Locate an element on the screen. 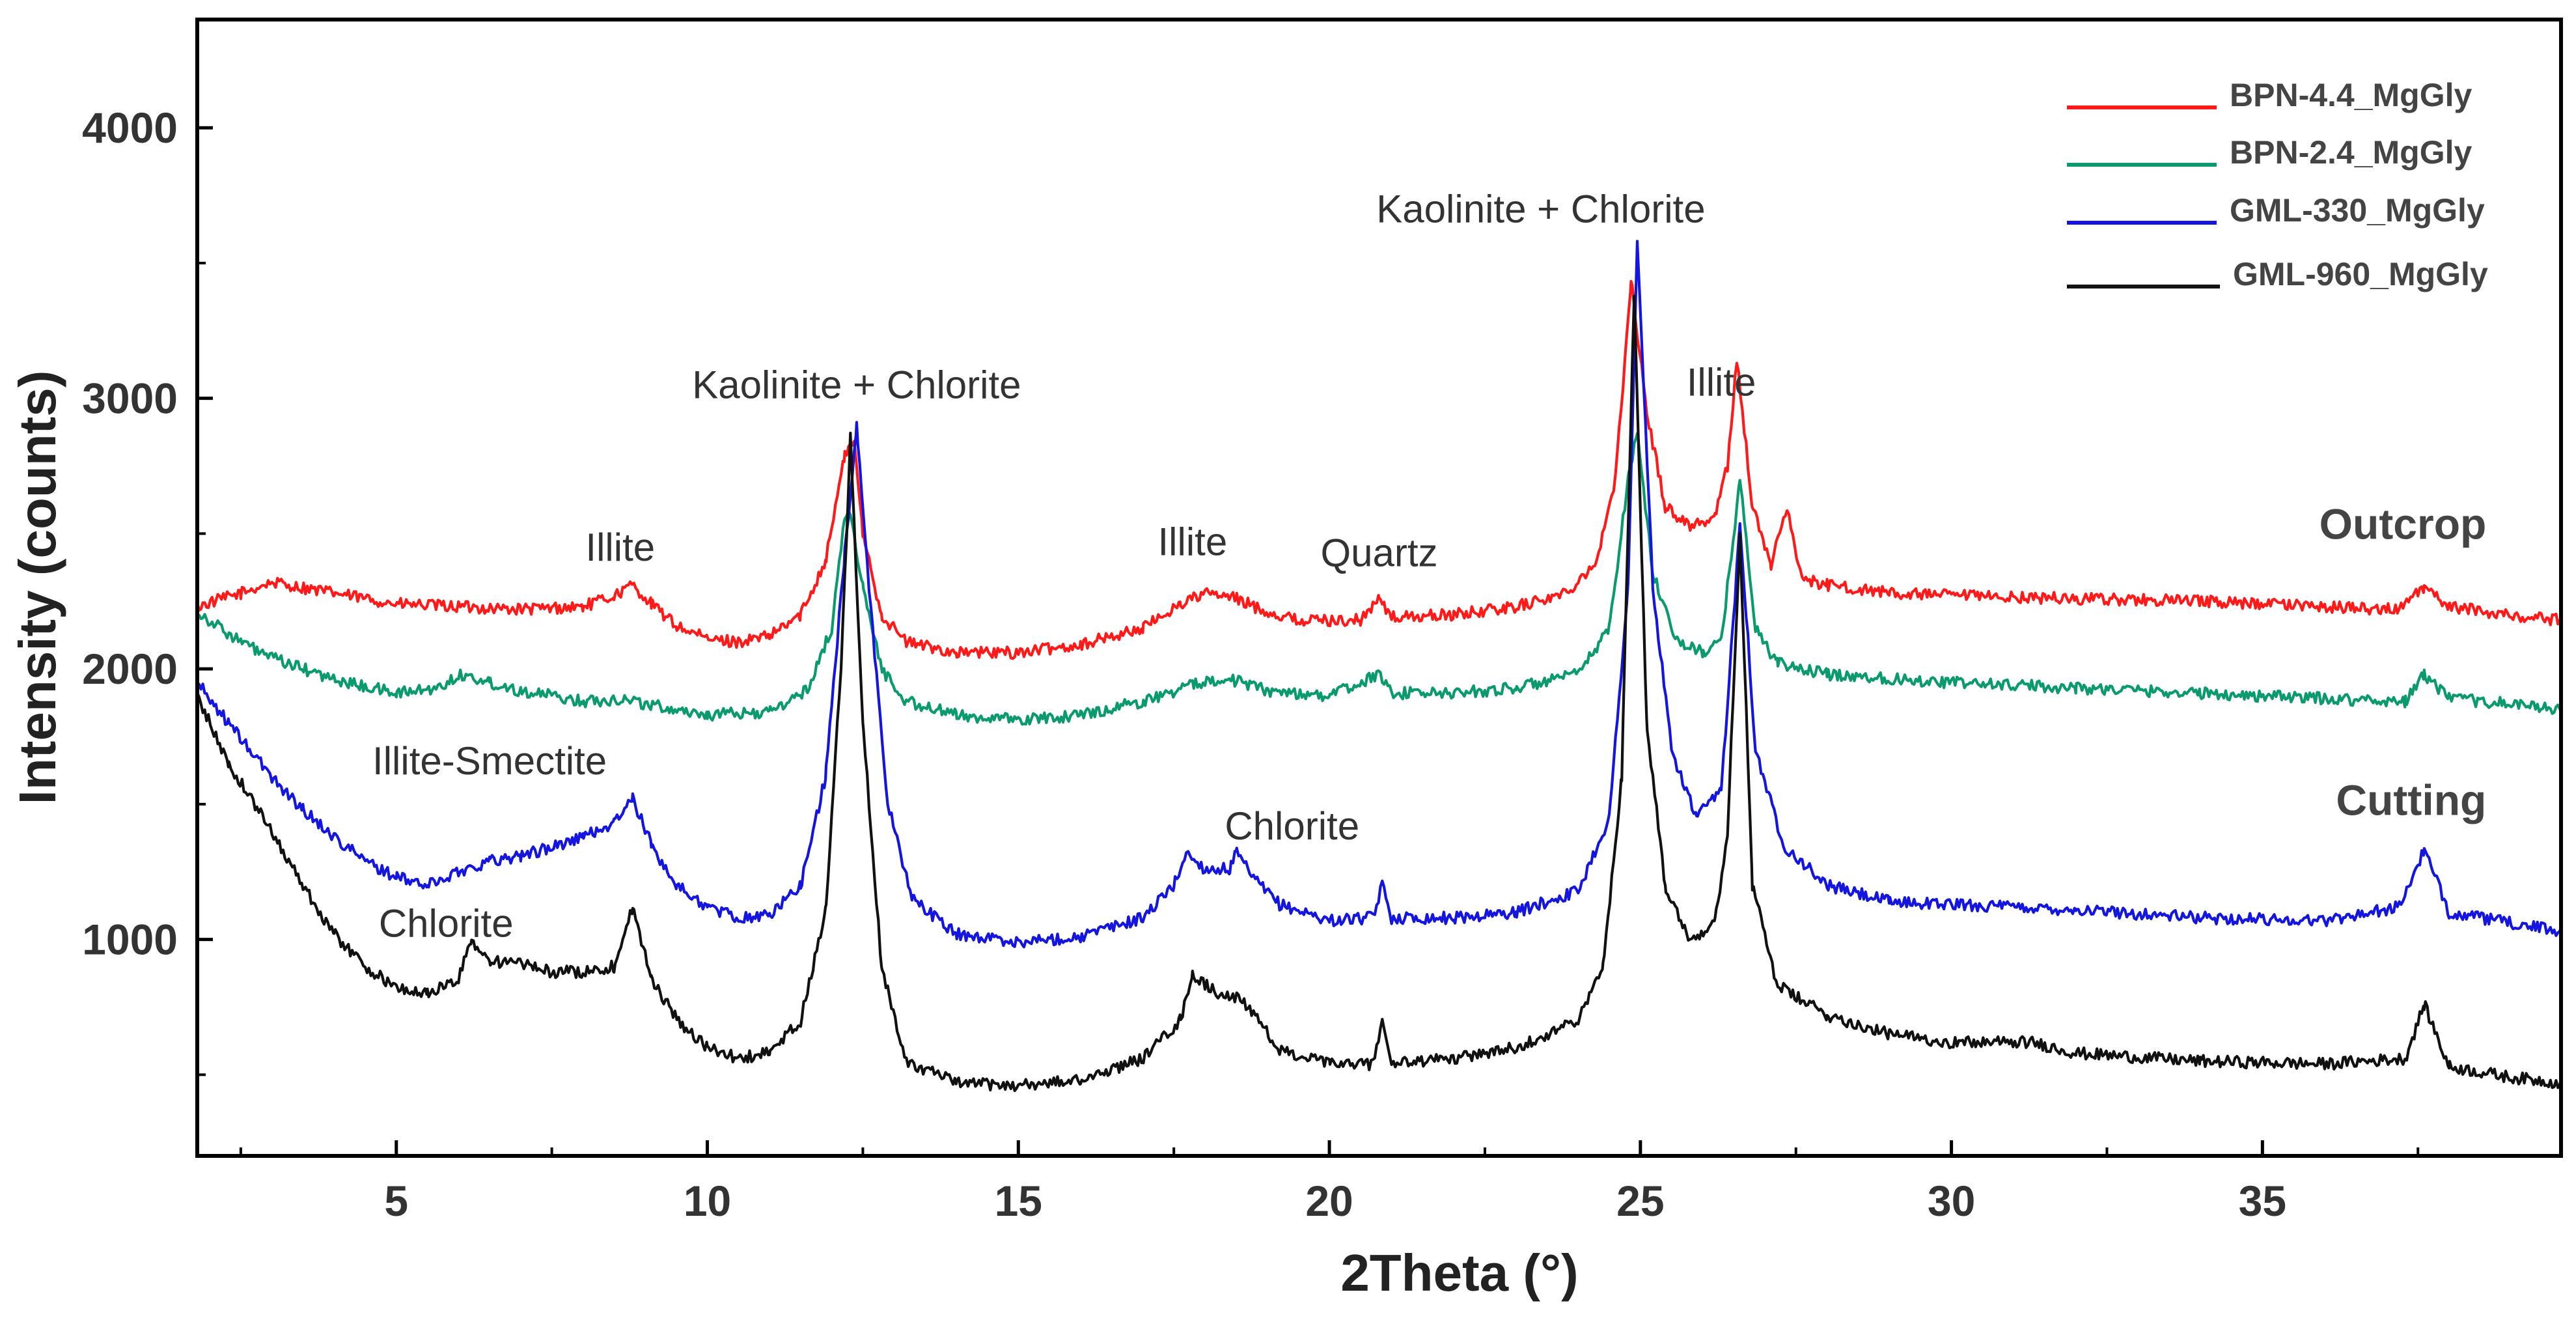 This screenshot has width=2576, height=1320. y-tick-label: 4000 is located at coordinates (130, 128).